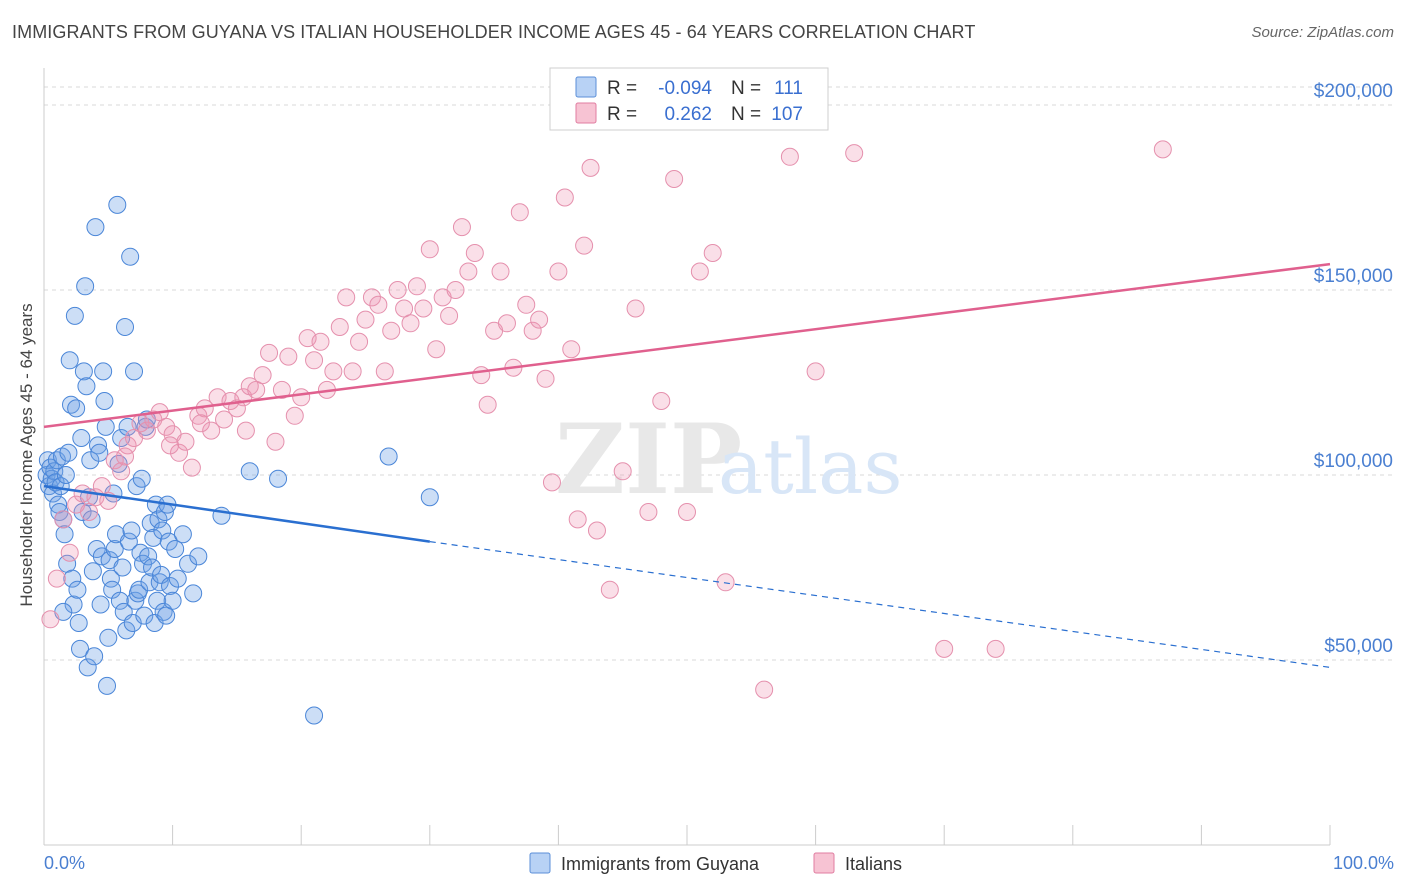 The image size is (1406, 892). What do you see at coordinates (26, 454) in the screenshot?
I see `y-axis-label: Householder Income Ages 45 - 64 years` at bounding box center [26, 454].